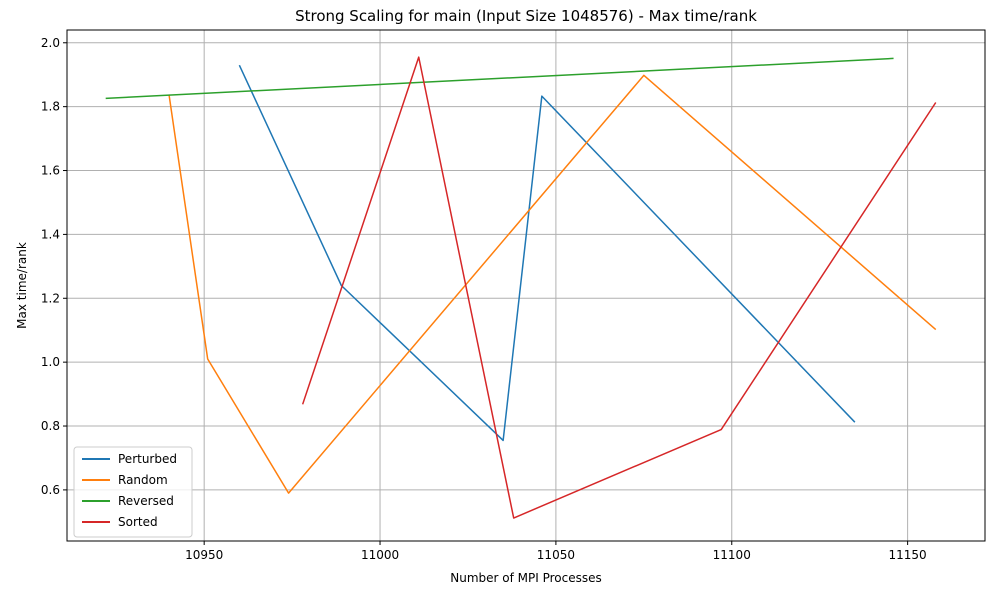  I want to click on y-tick-label: 1.2, so click(50, 298).